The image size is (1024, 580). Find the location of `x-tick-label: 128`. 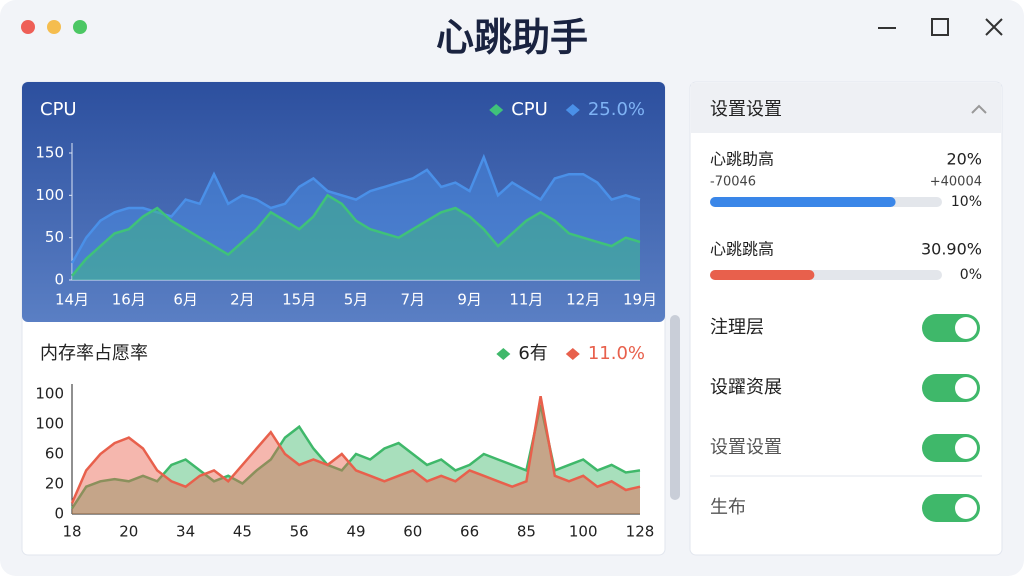

x-tick-label: 128 is located at coordinates (640, 532).